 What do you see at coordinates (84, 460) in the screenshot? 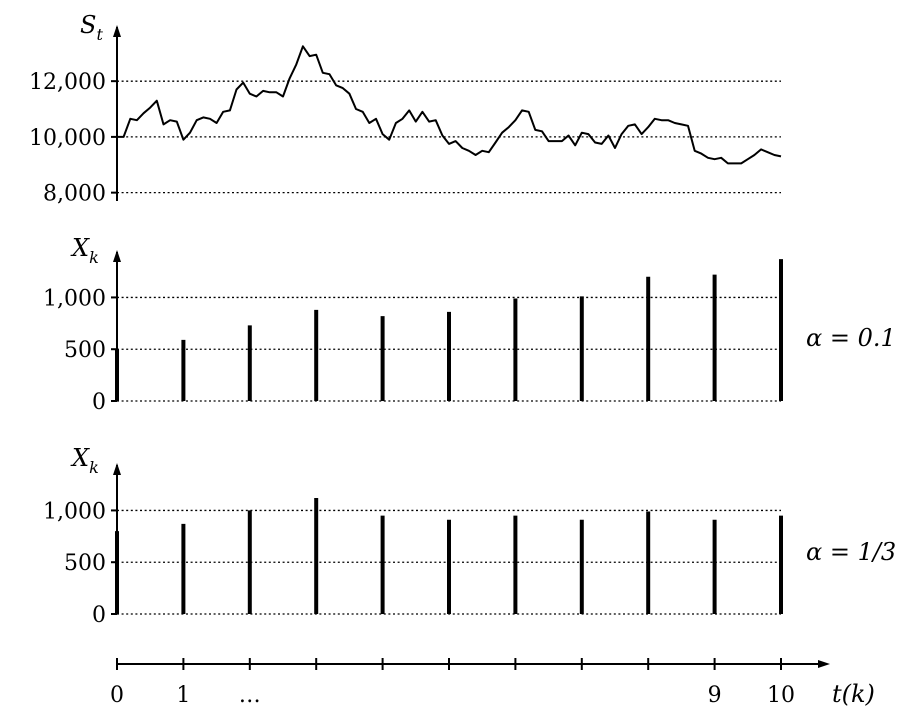
I see `y-axis-label-x-alpha-1-3: Xk` at bounding box center [84, 460].